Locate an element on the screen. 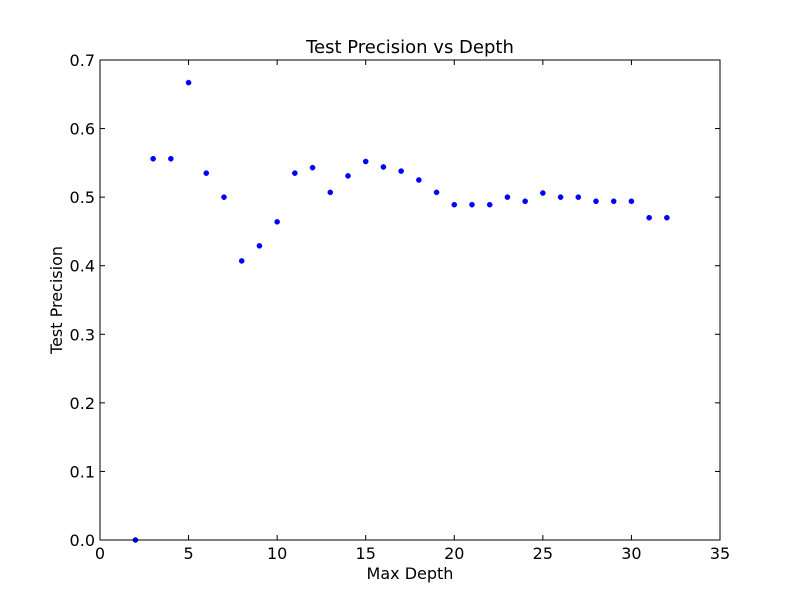 This screenshot has height=600, width=800. x-tick-label: 15 is located at coordinates (366, 553).